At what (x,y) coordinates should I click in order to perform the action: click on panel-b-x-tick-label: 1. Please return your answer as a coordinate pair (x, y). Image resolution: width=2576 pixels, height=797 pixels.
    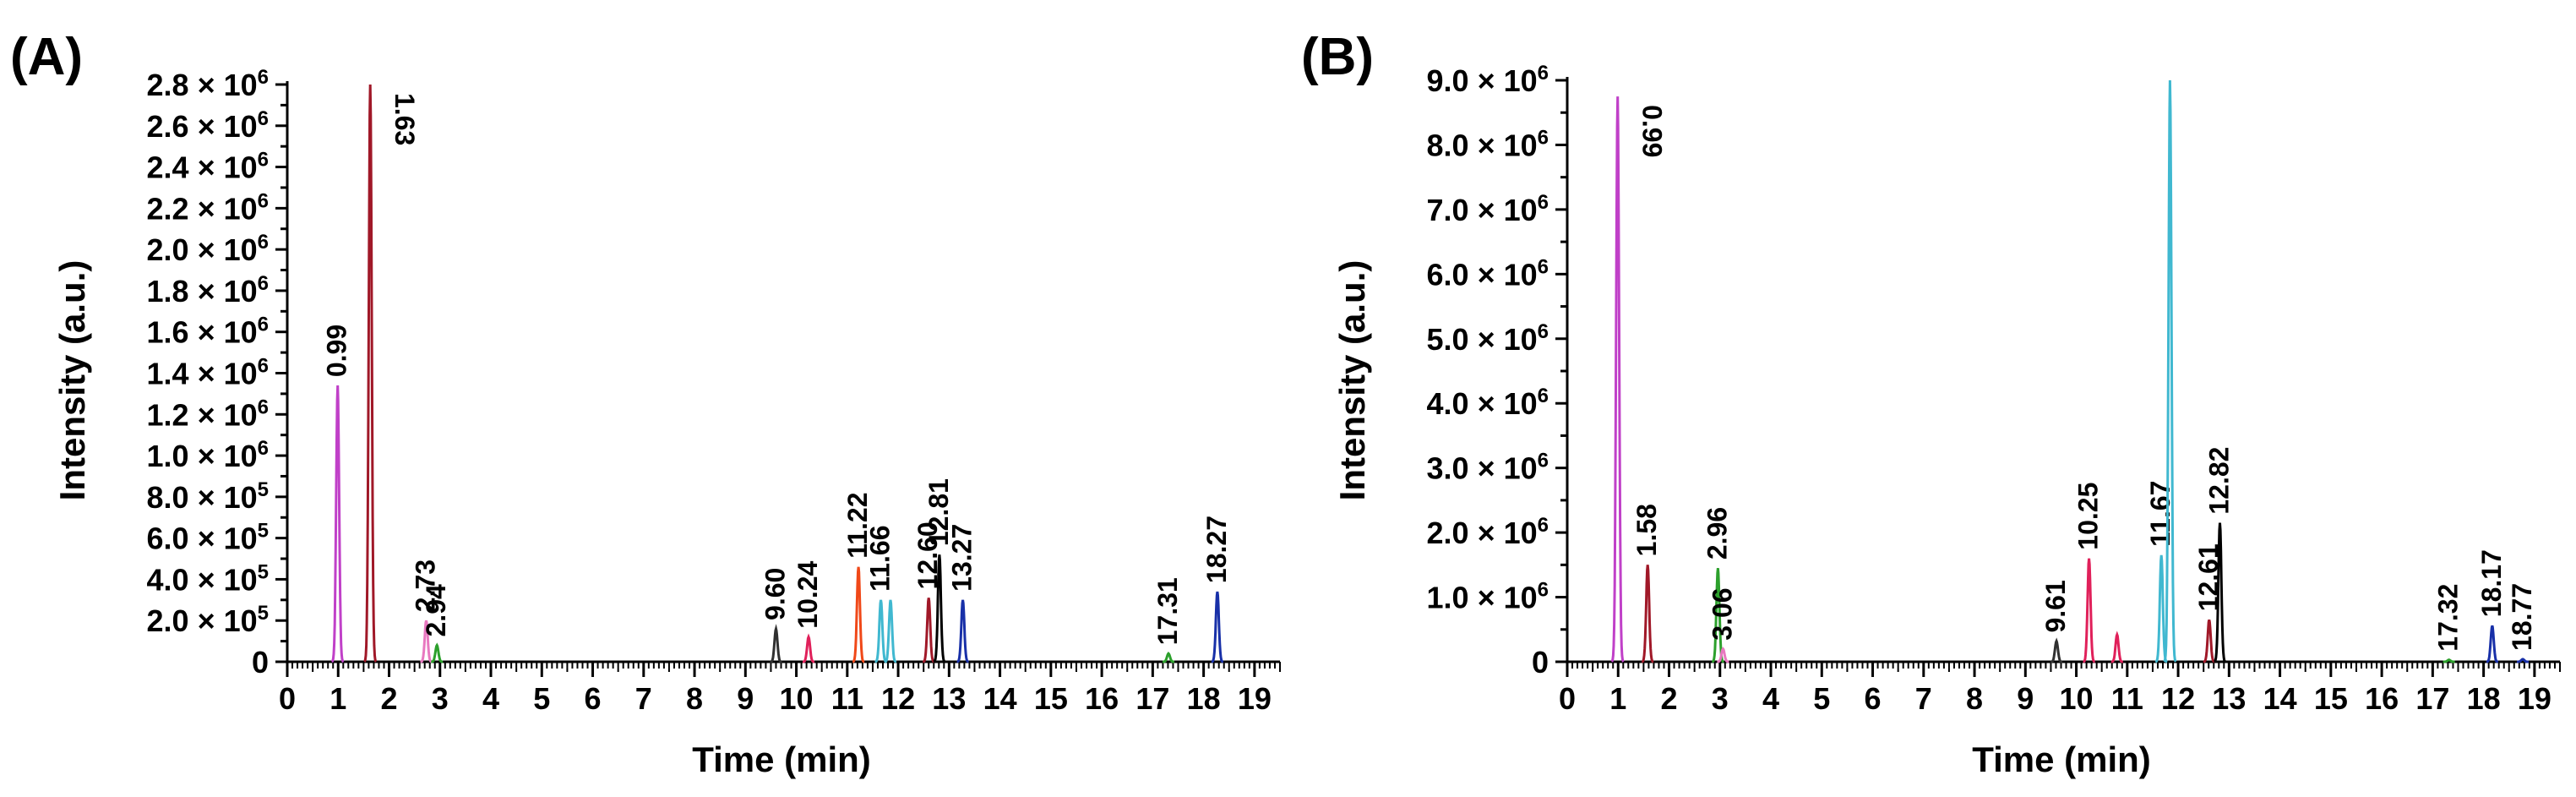
    Looking at the image, I should click on (1618, 698).